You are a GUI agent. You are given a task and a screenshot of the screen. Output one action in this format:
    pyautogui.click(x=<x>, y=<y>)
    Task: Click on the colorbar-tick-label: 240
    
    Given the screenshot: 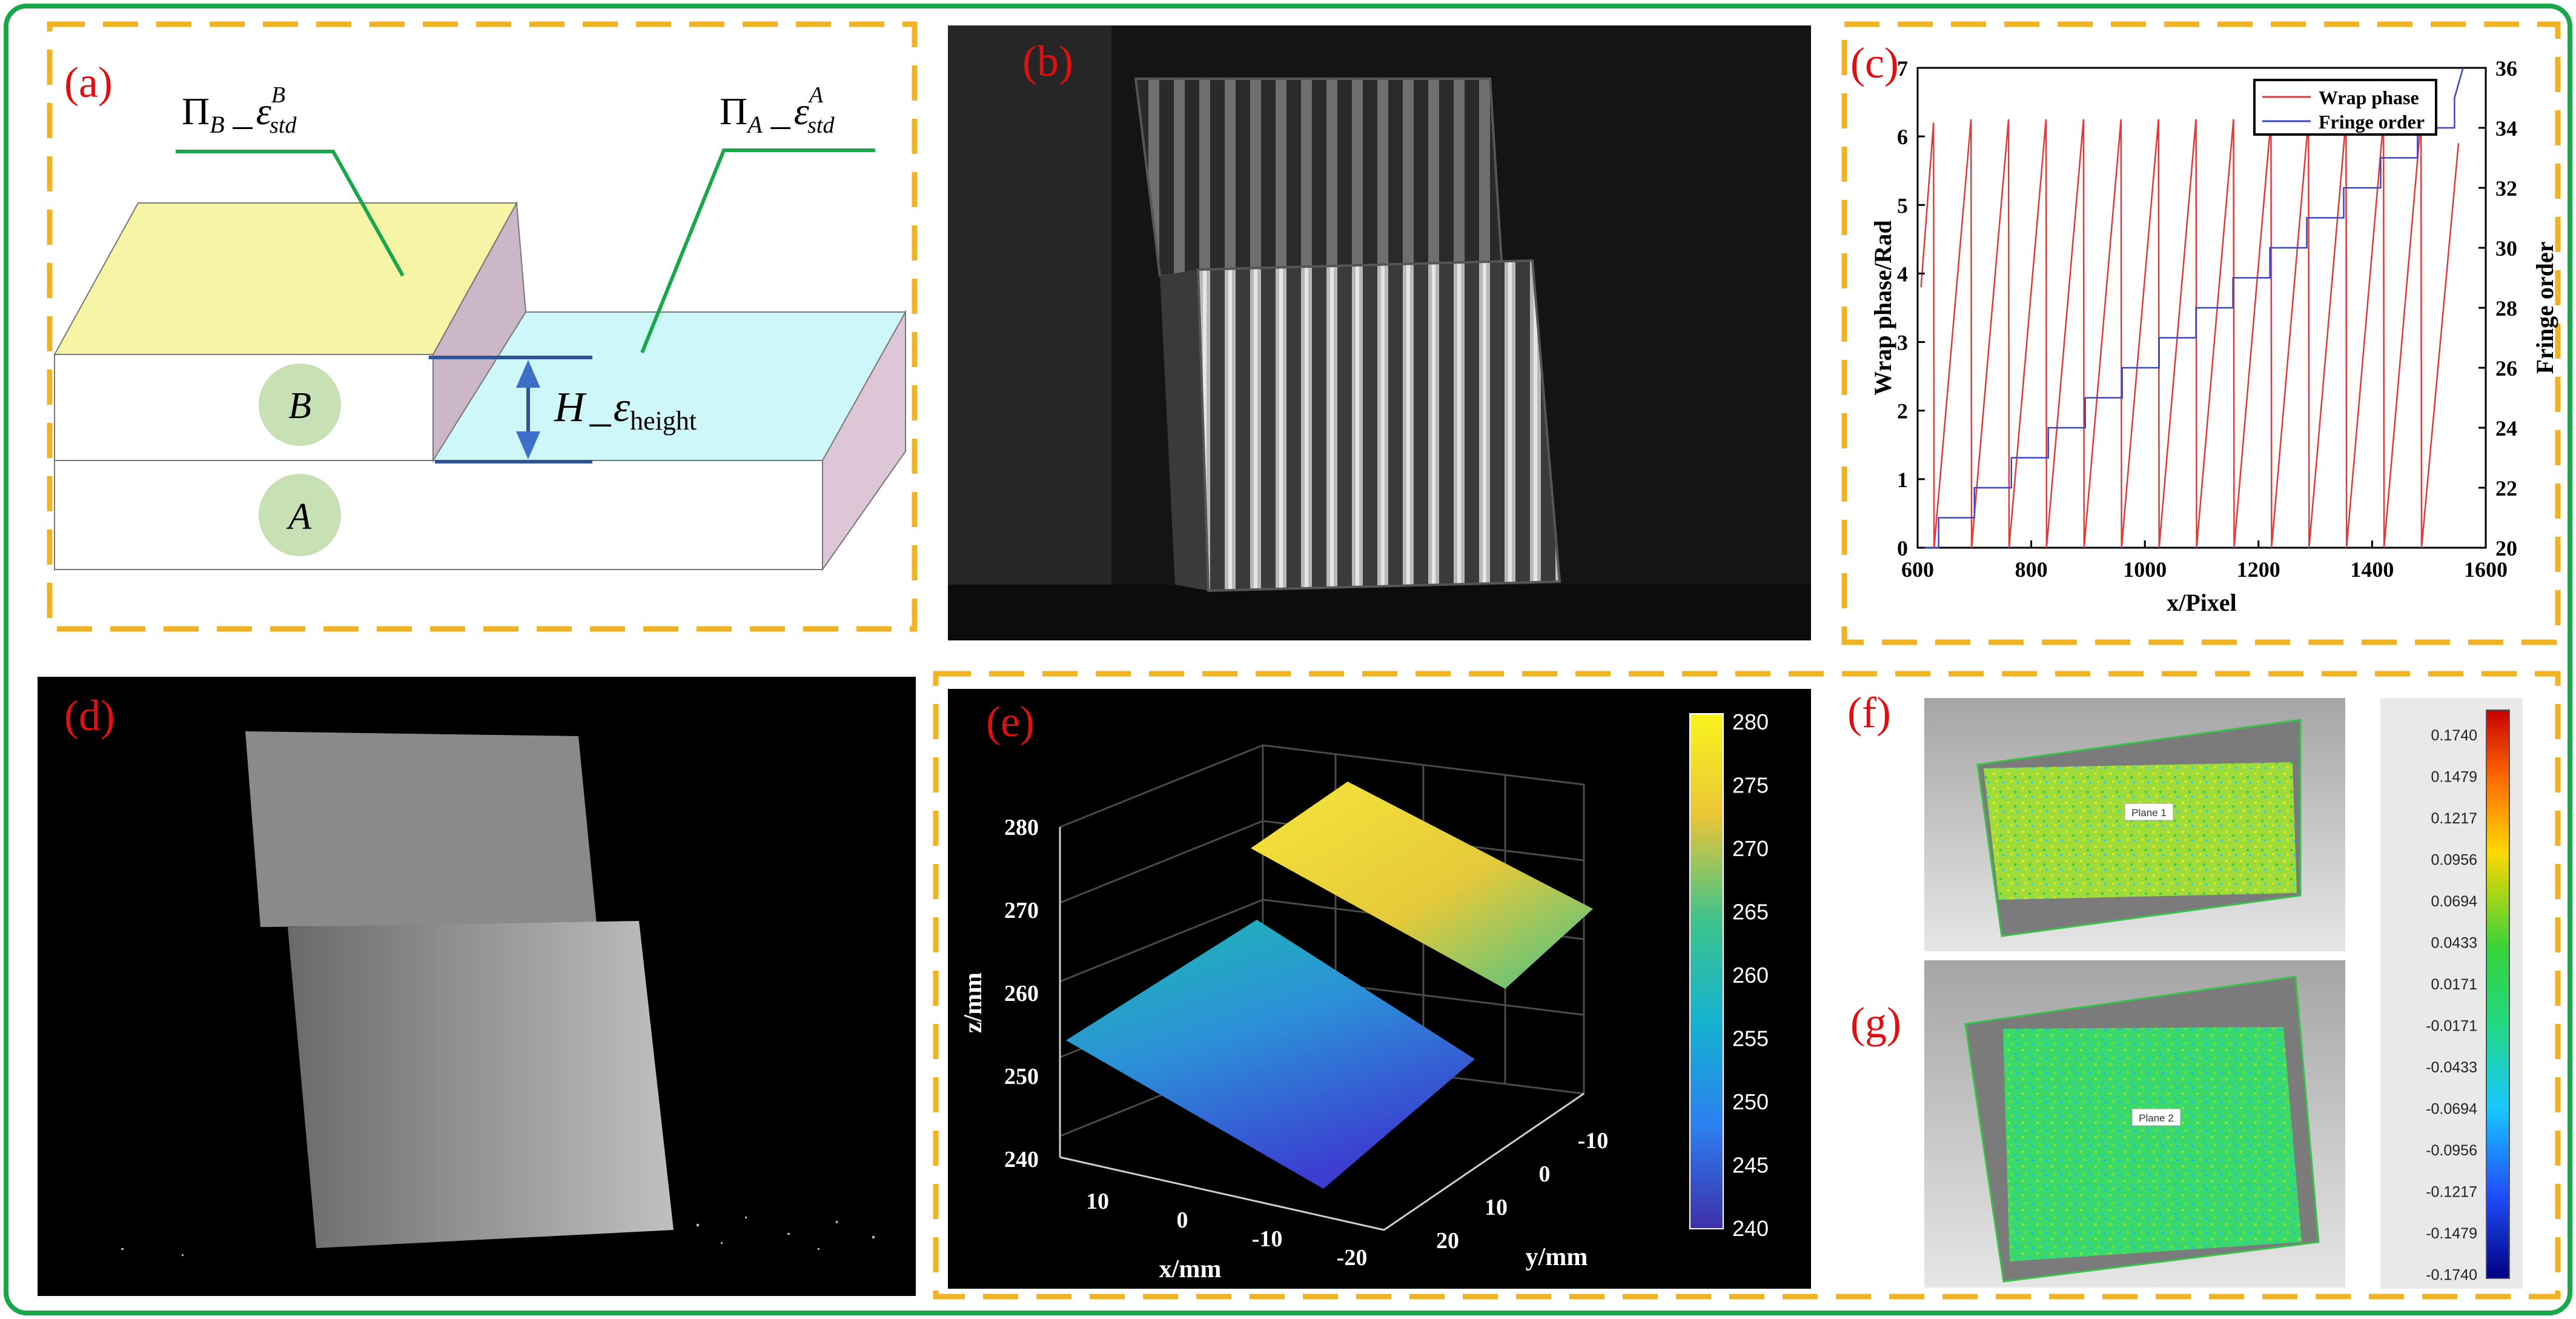 What is the action you would take?
    pyautogui.click(x=1750, y=1228)
    